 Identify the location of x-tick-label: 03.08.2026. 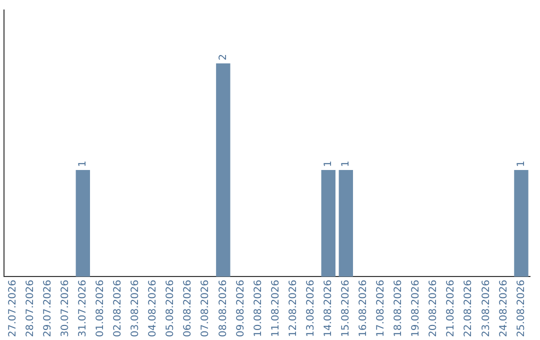
(136, 309).